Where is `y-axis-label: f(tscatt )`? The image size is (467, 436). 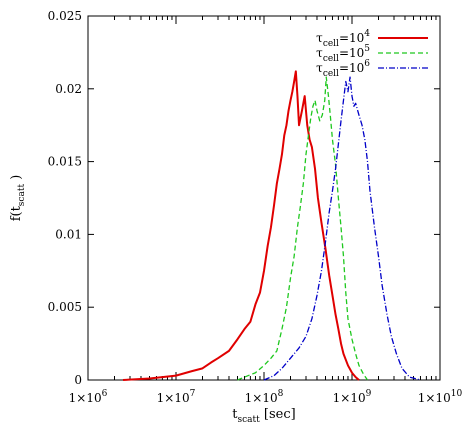 y-axis-label: f(tscatt ) is located at coordinates (18, 198).